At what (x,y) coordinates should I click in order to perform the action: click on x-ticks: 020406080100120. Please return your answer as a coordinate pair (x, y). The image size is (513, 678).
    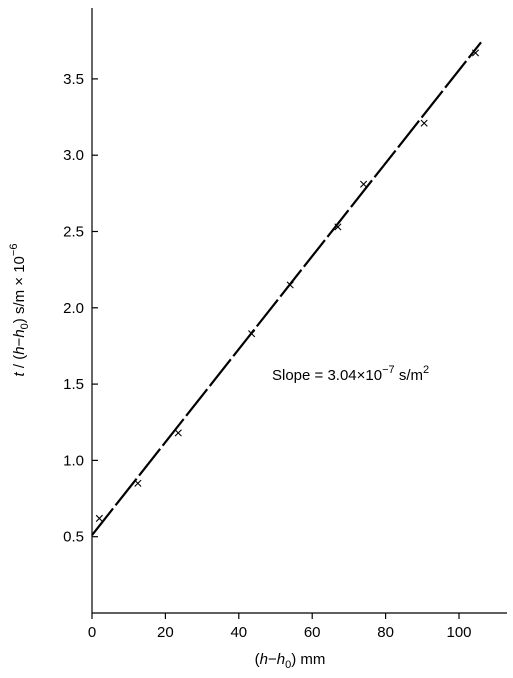
    Looking at the image, I should click on (280, 627).